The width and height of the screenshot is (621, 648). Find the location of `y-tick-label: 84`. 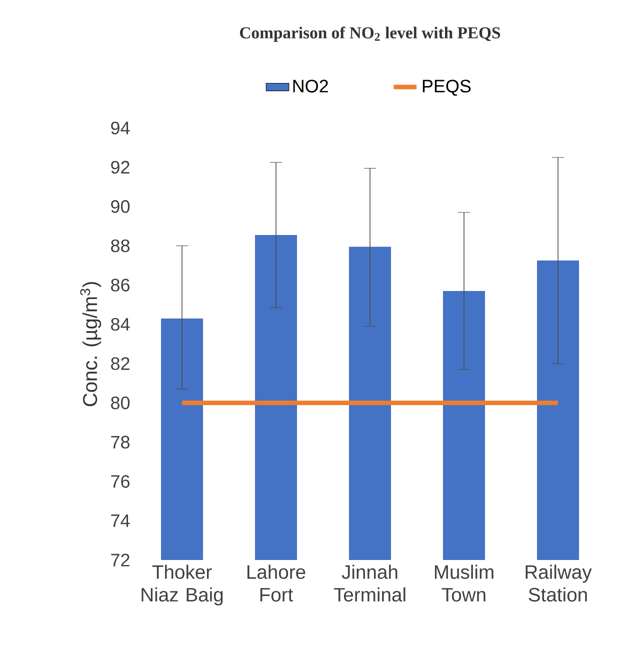

y-tick-label: 84 is located at coordinates (120, 324).